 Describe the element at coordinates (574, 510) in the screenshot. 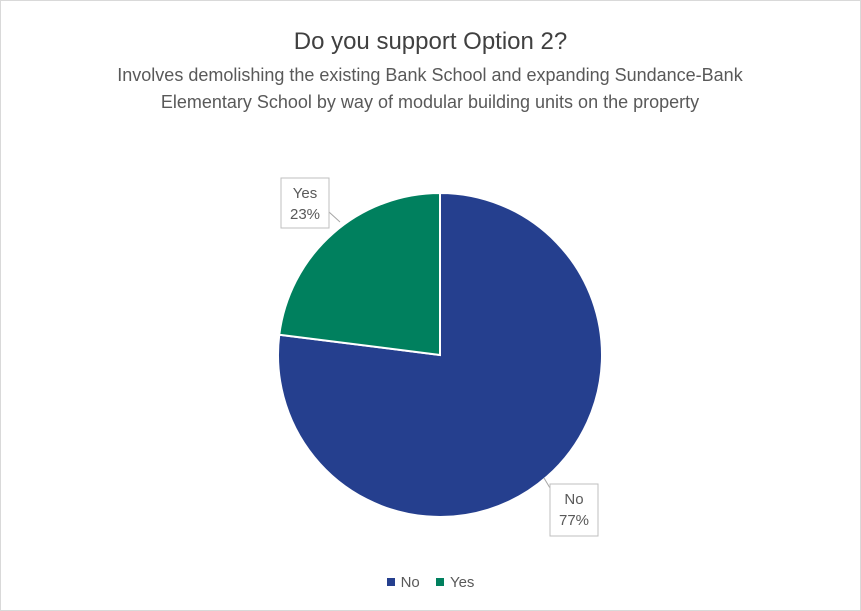

I see `data-label-box-no` at that location.